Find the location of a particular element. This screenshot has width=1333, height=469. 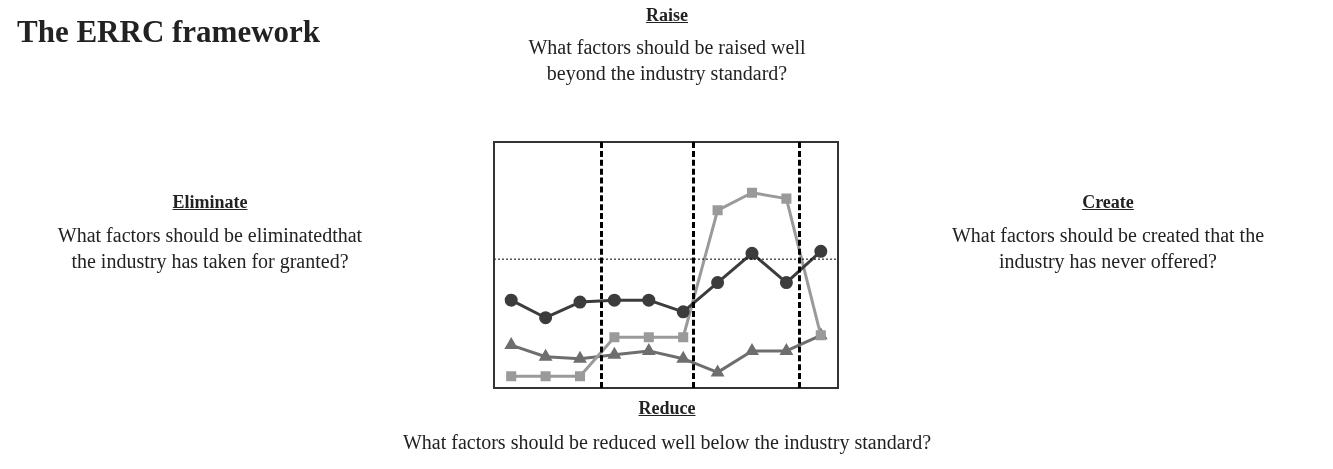

text: The ERRC framework is located at coordinates (169, 32).